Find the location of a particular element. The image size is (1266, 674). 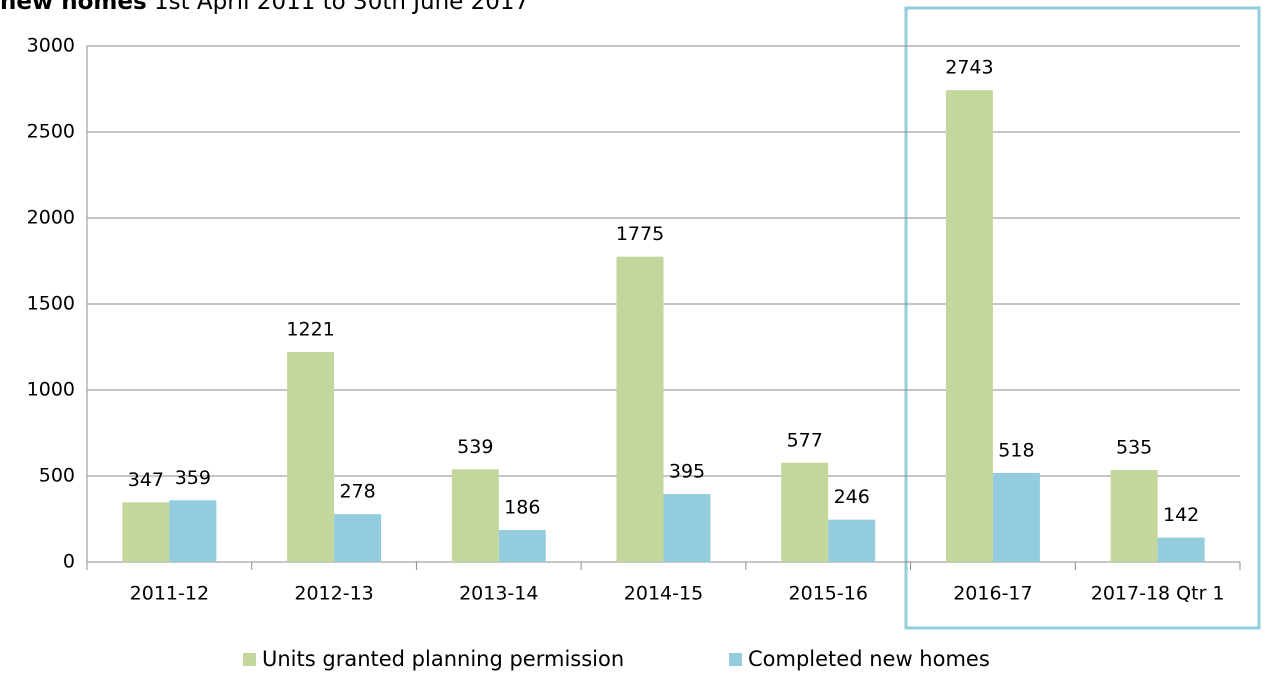

legend-label: Completed new homes is located at coordinates (869, 659).